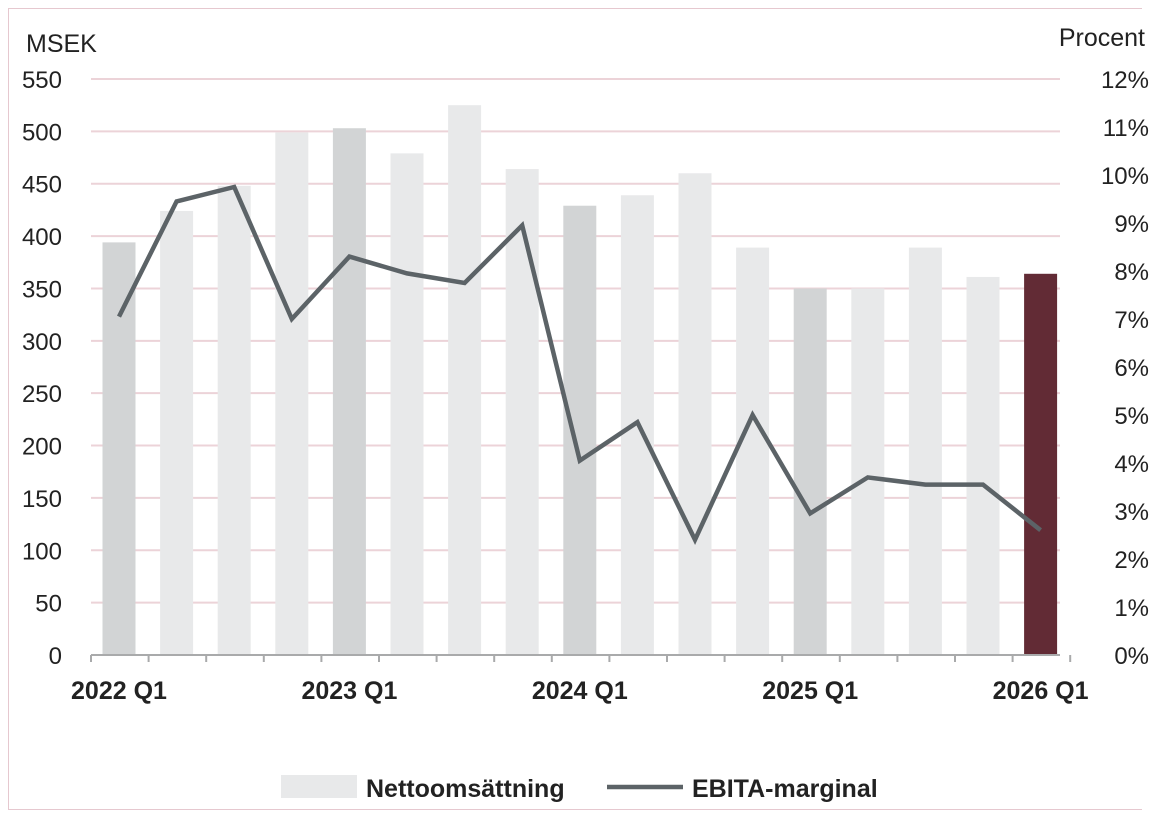 Image resolution: width=1150 pixels, height=818 pixels. Describe the element at coordinates (42, 394) in the screenshot. I see `y-left-tick-label: 250` at that location.